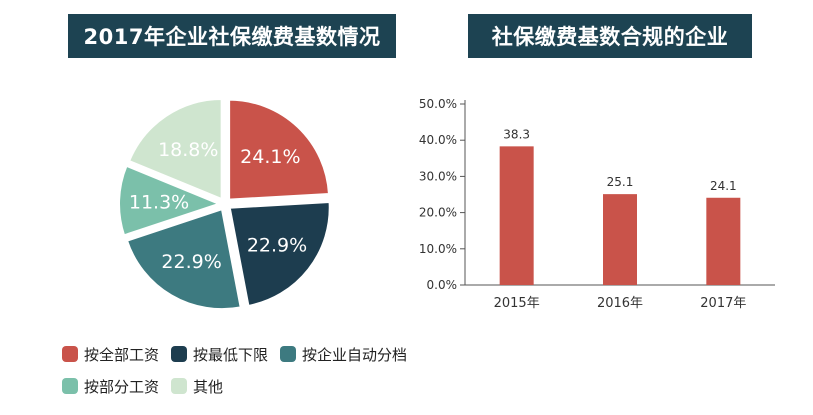 The height and width of the screenshot is (415, 813). What do you see at coordinates (438, 213) in the screenshot?
I see `y-tick-label: 20.0%` at bounding box center [438, 213].